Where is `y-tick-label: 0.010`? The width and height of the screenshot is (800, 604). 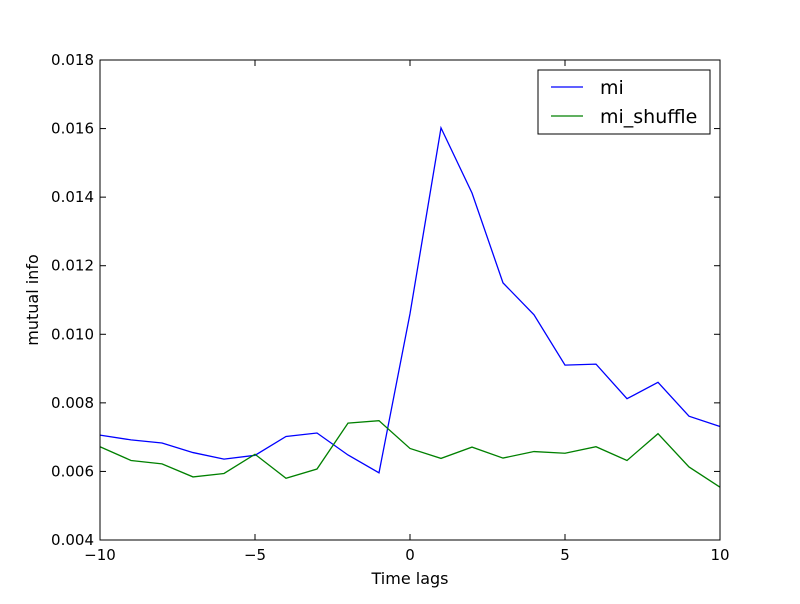
y-tick-label: 0.010 is located at coordinates (72, 334).